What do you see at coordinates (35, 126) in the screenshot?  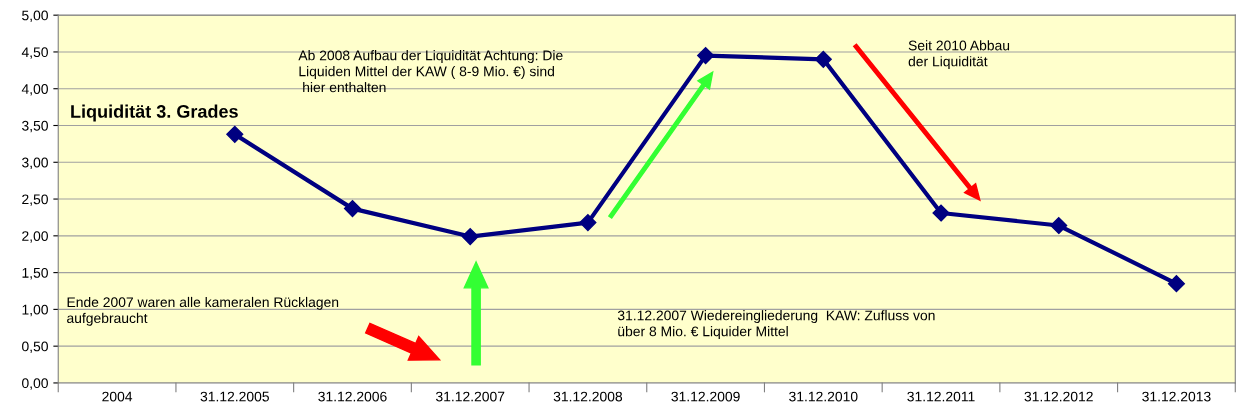 I see `y-tick-label: 3,50` at bounding box center [35, 126].